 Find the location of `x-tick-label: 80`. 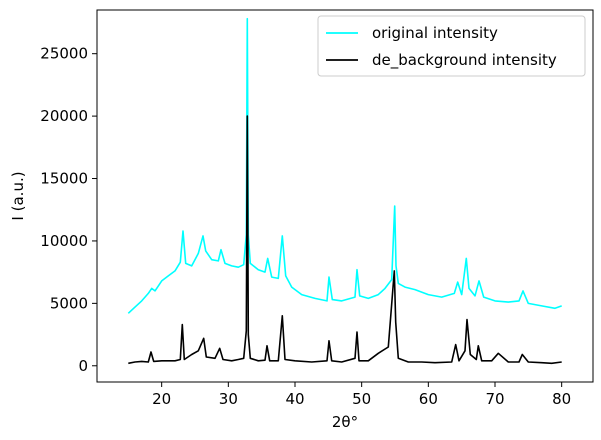

x-tick-label: 80 is located at coordinates (561, 399).